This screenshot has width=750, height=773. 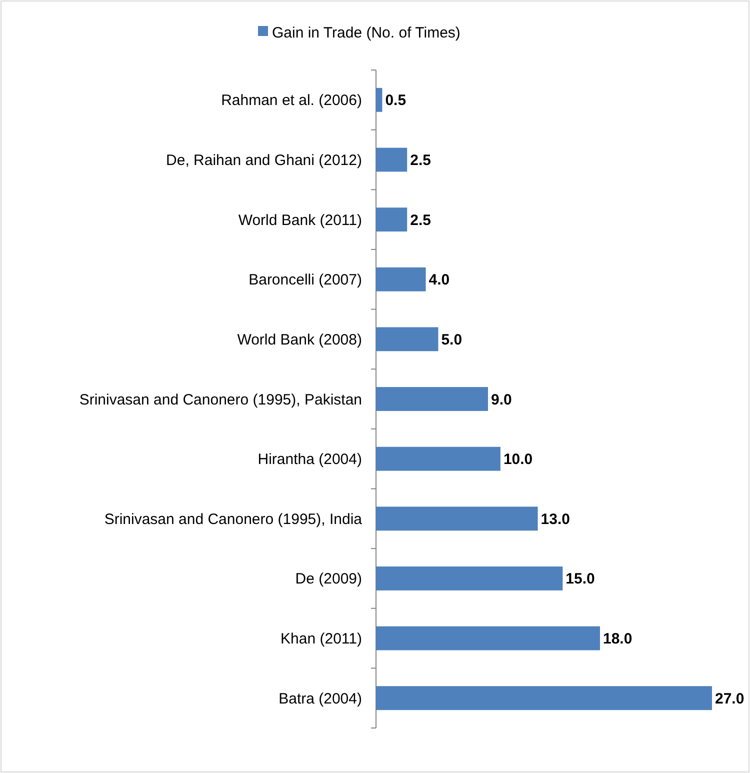 I want to click on data-label: 5.0, so click(x=451, y=339).